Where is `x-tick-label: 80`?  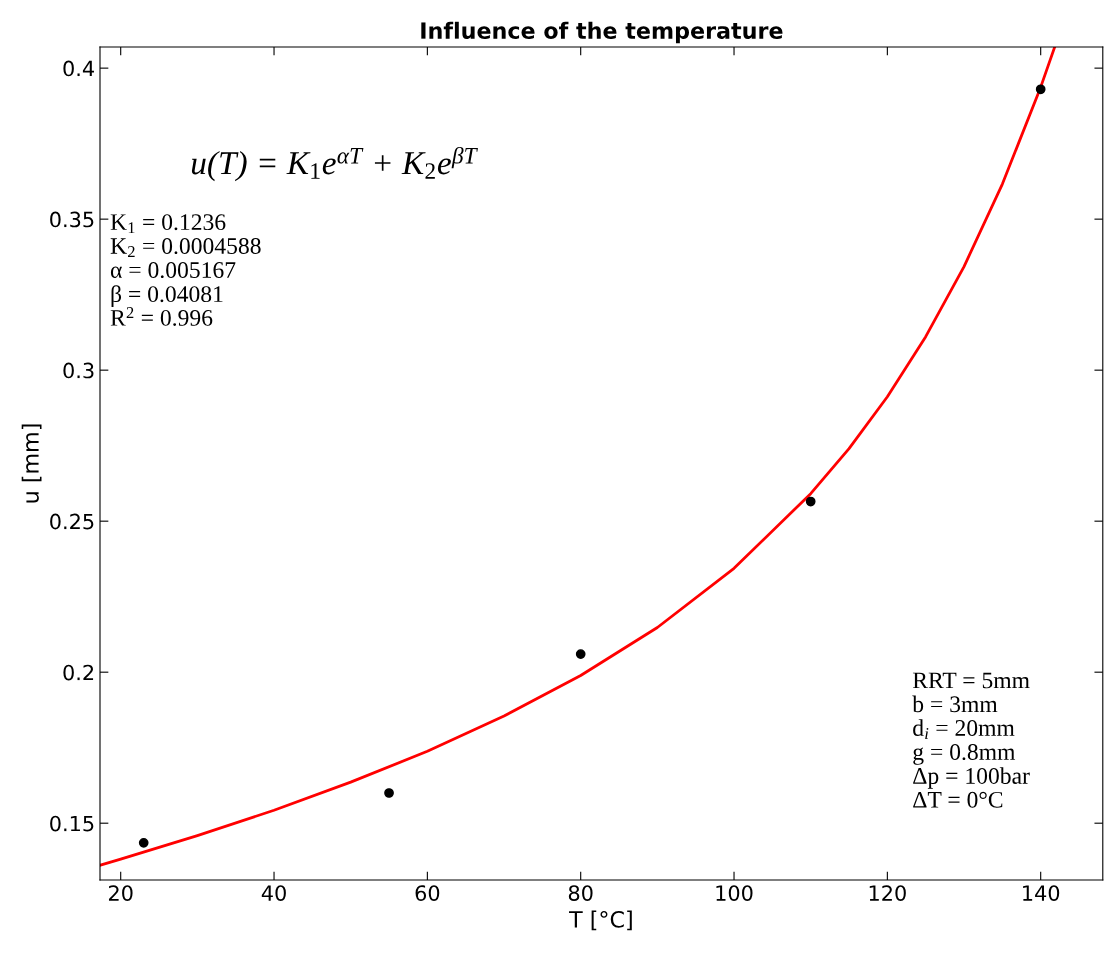 x-tick-label: 80 is located at coordinates (580, 893).